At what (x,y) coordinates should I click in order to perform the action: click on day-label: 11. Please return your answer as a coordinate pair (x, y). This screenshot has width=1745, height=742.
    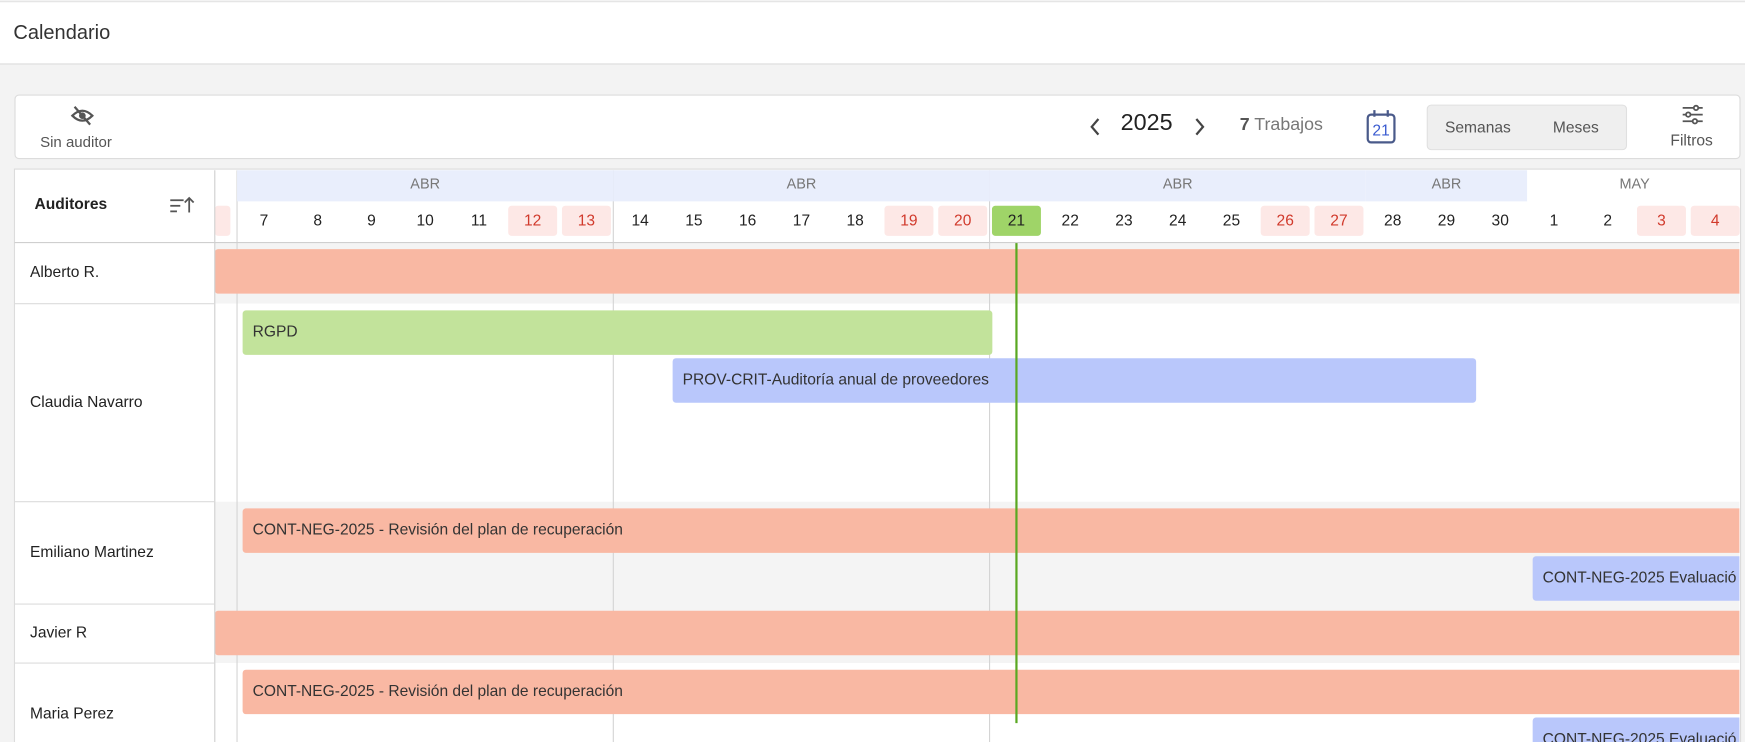
    Looking at the image, I should click on (479, 220).